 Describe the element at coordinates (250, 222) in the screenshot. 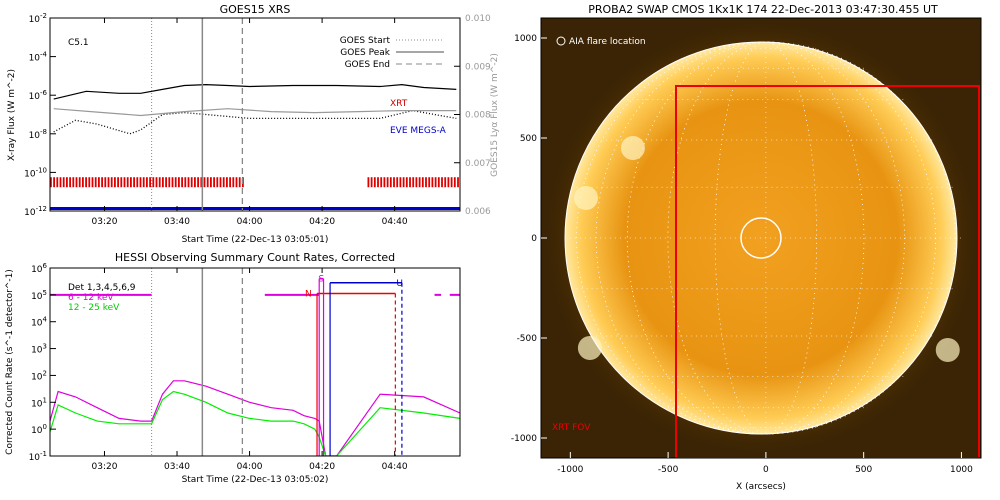

I see `goes-xtick-label: 04:00` at that location.